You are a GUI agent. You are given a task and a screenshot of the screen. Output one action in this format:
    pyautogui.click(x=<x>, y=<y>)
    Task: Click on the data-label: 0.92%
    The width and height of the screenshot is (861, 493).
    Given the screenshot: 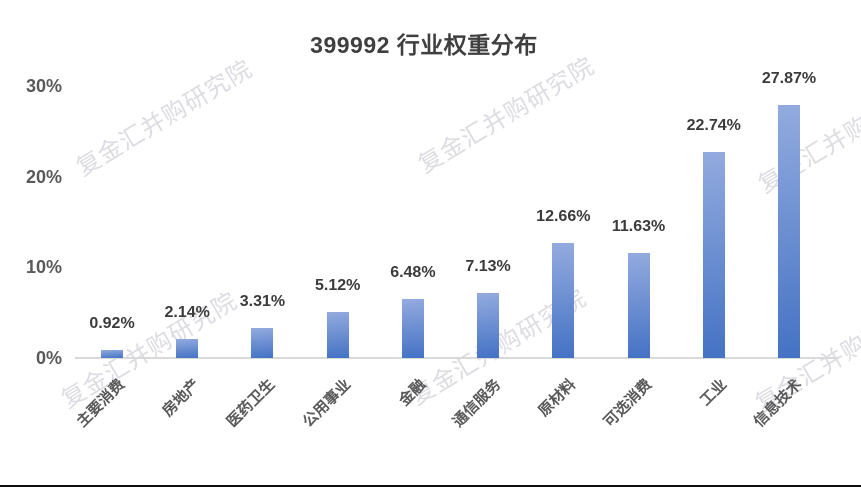 What is the action you would take?
    pyautogui.click(x=112, y=323)
    